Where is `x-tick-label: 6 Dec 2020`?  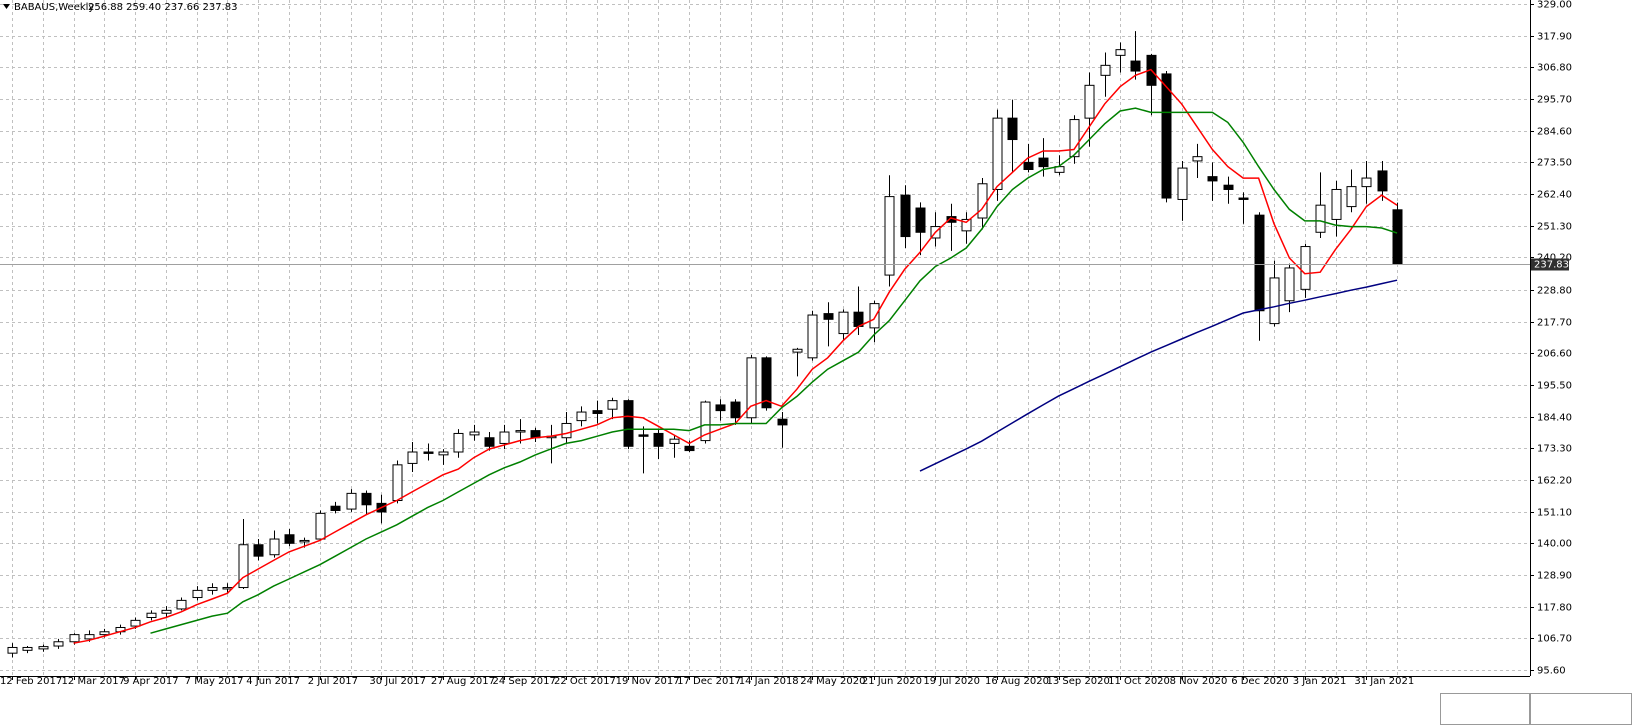
x-tick-label: 6 Dec 2020 is located at coordinates (1260, 681).